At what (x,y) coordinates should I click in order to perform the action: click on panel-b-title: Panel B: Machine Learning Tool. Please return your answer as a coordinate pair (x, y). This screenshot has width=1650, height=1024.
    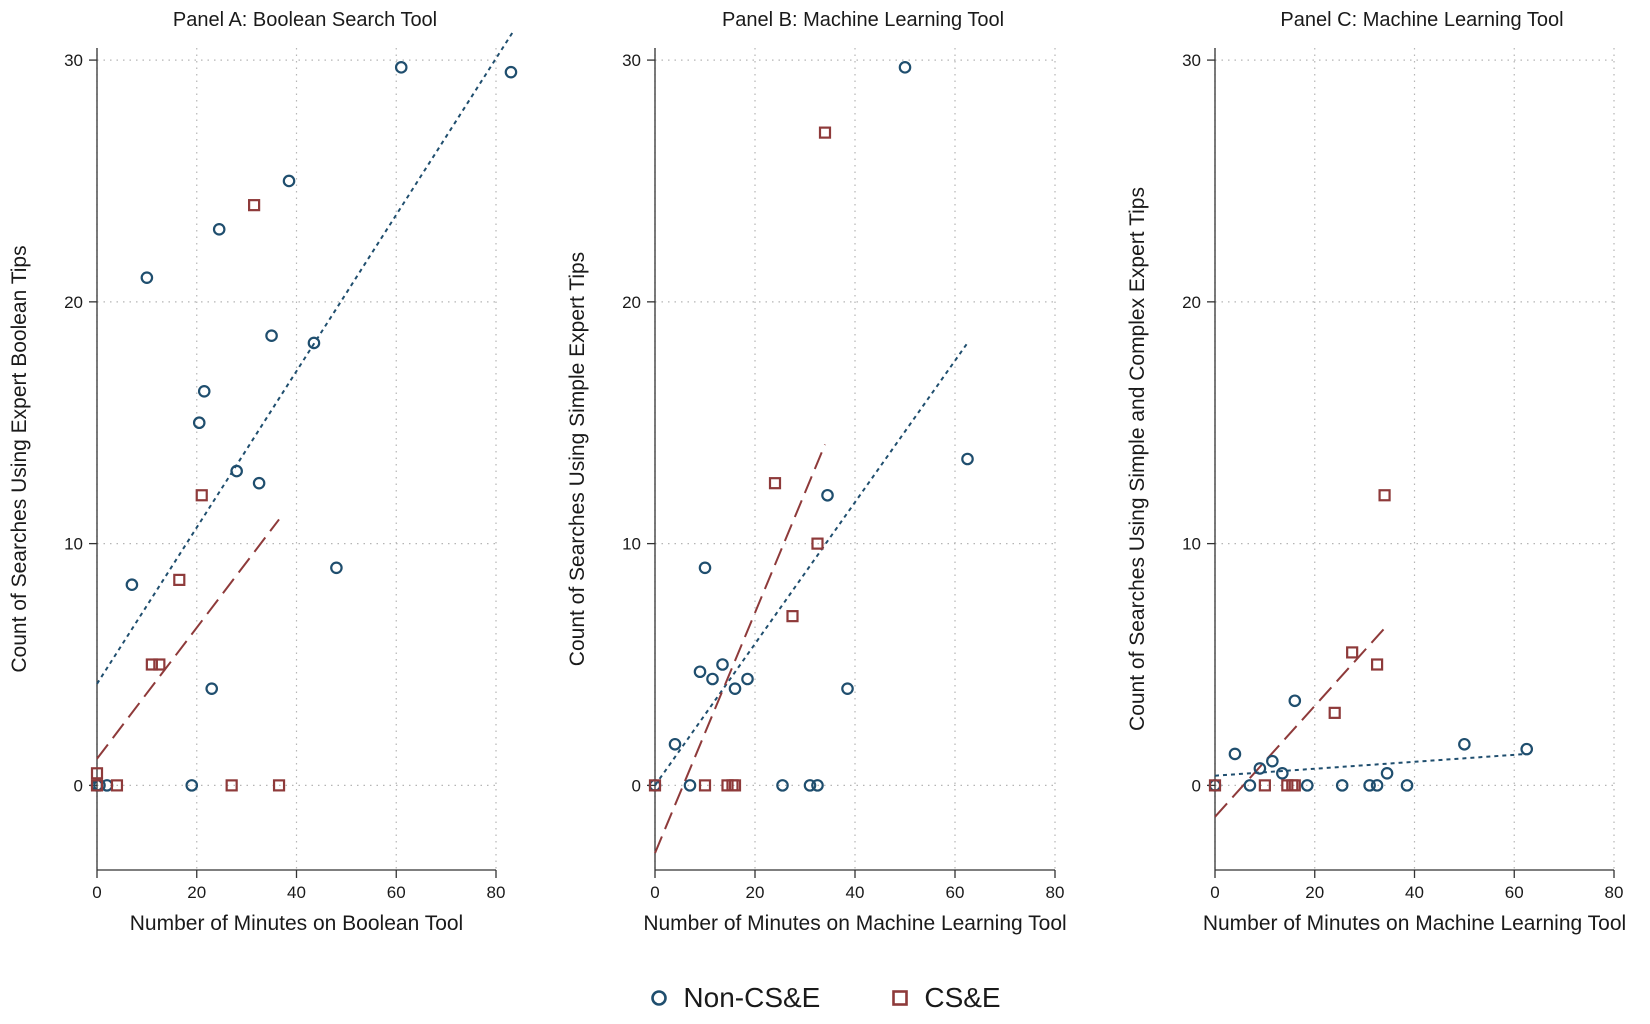
    Looking at the image, I should click on (863, 20).